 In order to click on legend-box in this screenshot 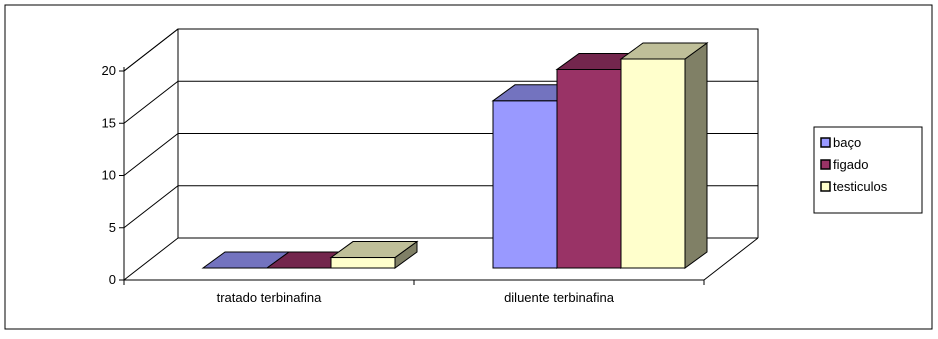, I will do `click(868, 170)`.